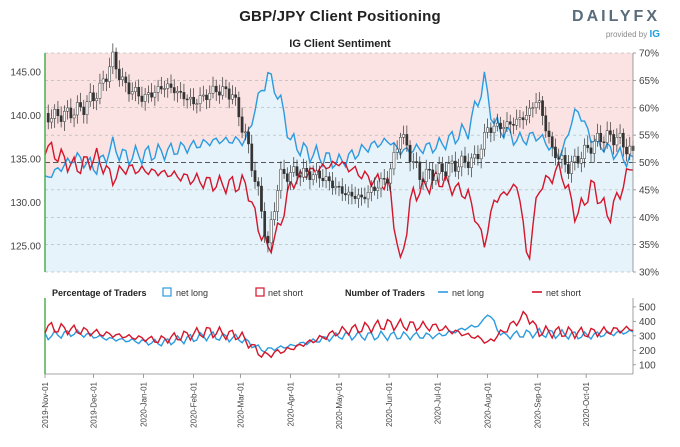 This screenshot has width=680, height=447. I want to click on legend-net-short-box, so click(260, 292).